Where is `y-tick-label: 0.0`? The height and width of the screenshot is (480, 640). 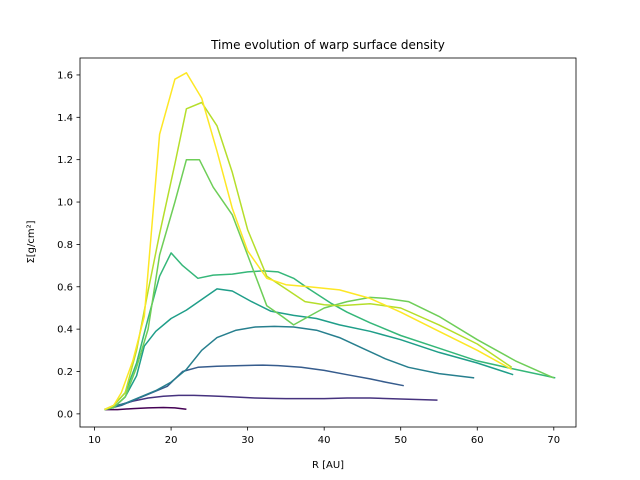 y-tick-label: 0.0 is located at coordinates (65, 414).